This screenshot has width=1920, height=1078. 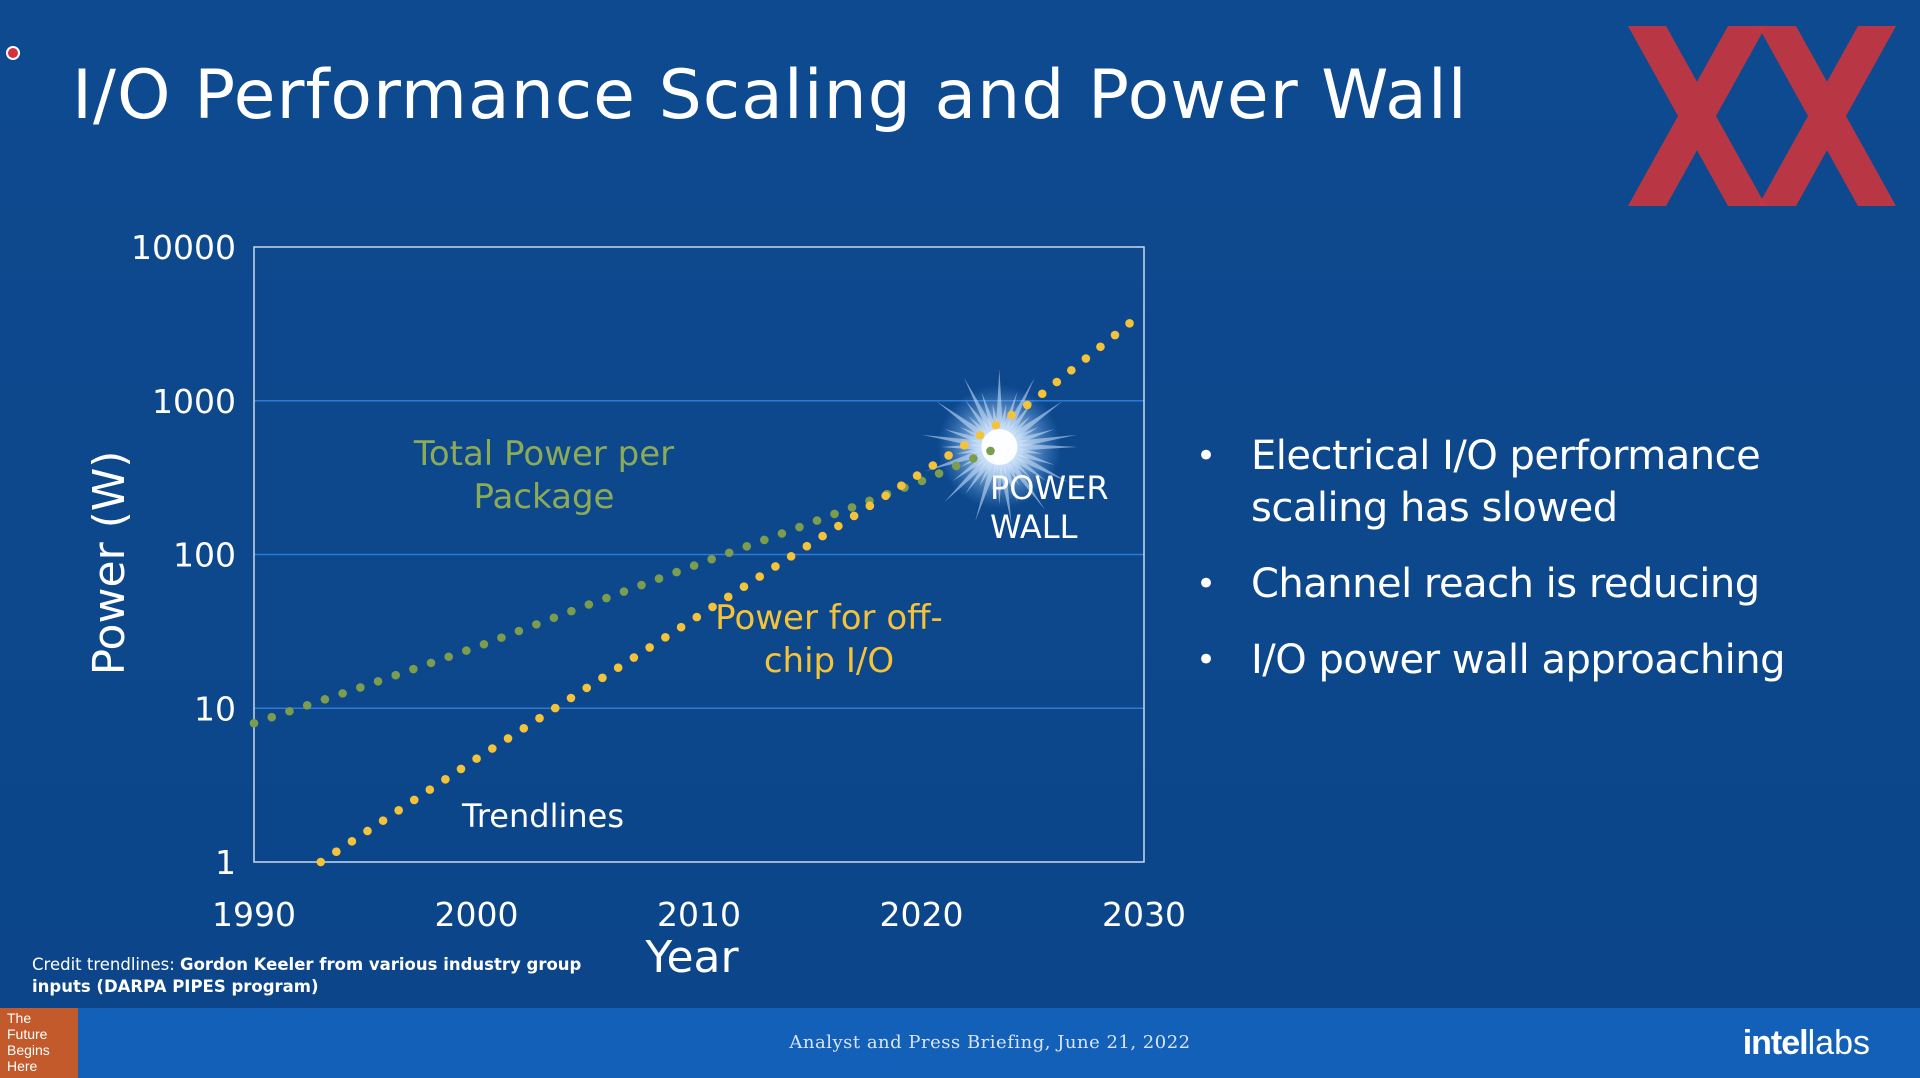 What do you see at coordinates (1697, 116) in the screenshot?
I see `logo-left-x` at bounding box center [1697, 116].